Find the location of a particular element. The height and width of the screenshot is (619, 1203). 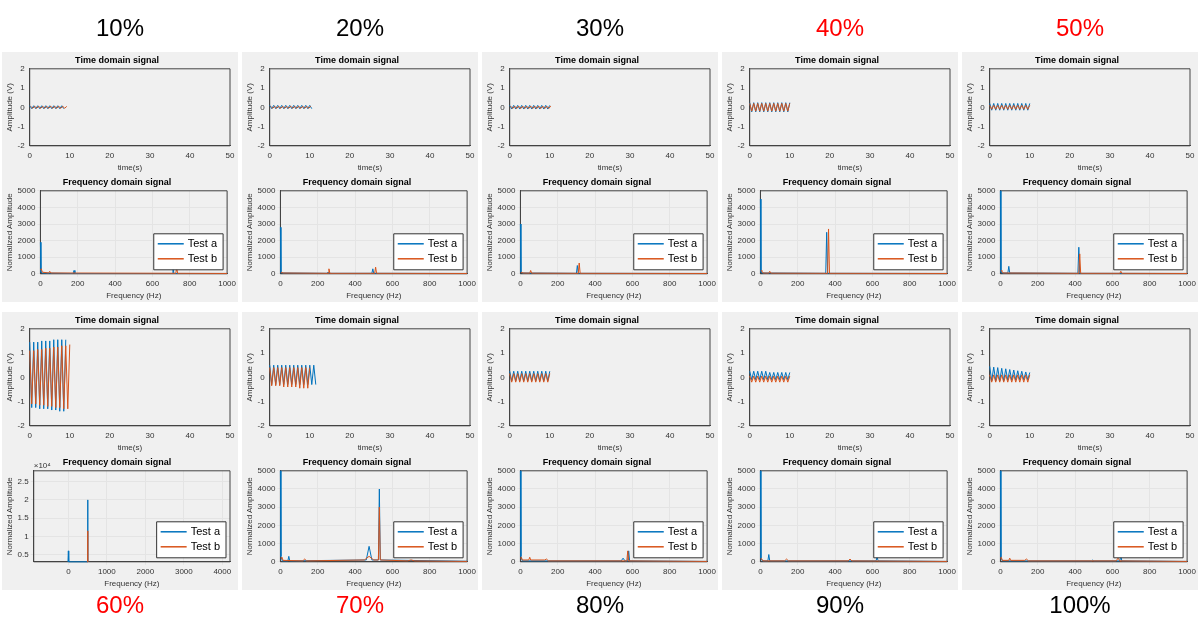

chart-title: Frequency domain signal is located at coordinates (117, 181).